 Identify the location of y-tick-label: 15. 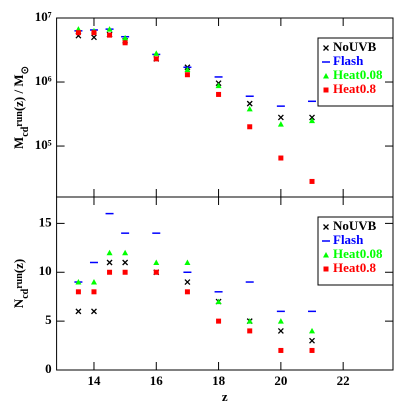
(46, 221).